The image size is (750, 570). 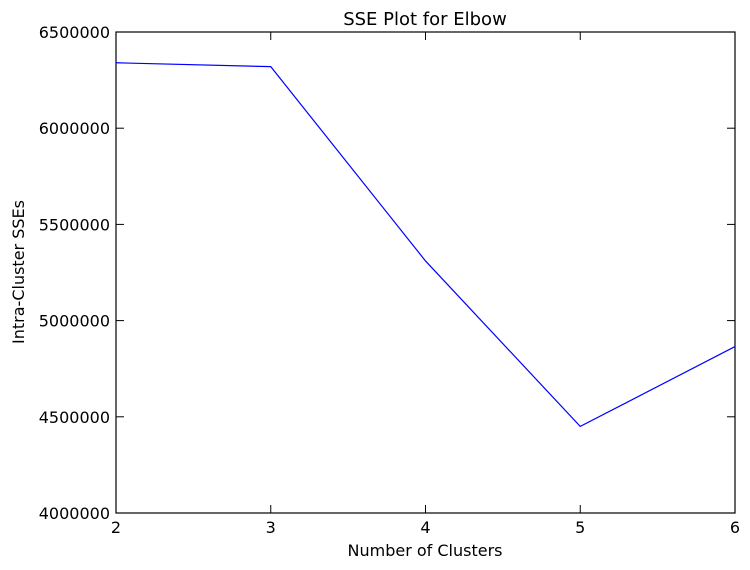 What do you see at coordinates (74, 224) in the screenshot?
I see `y-tick-label: 5500000` at bounding box center [74, 224].